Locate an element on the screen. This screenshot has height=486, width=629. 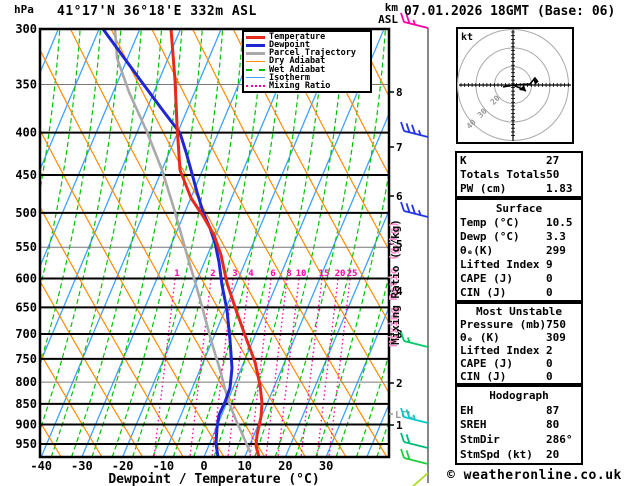
mixing-ratio-value-label: 10 is located at coordinates (301, 274).